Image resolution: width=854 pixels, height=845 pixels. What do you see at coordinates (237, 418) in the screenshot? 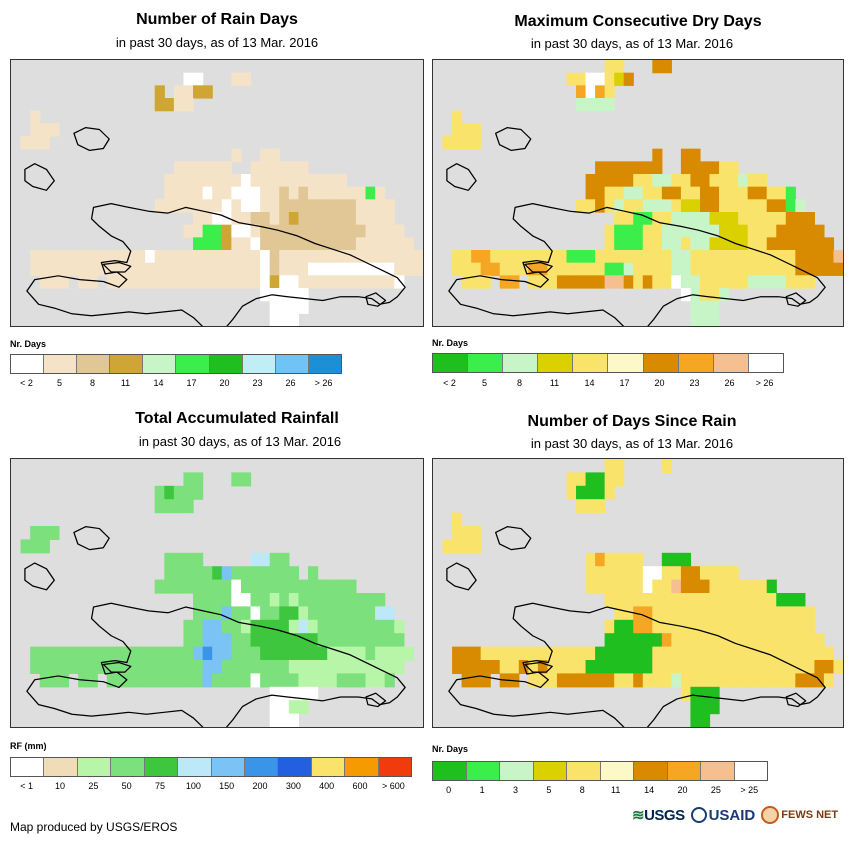
I see `panel-title: Total Accumulated Rainfall` at bounding box center [237, 418].